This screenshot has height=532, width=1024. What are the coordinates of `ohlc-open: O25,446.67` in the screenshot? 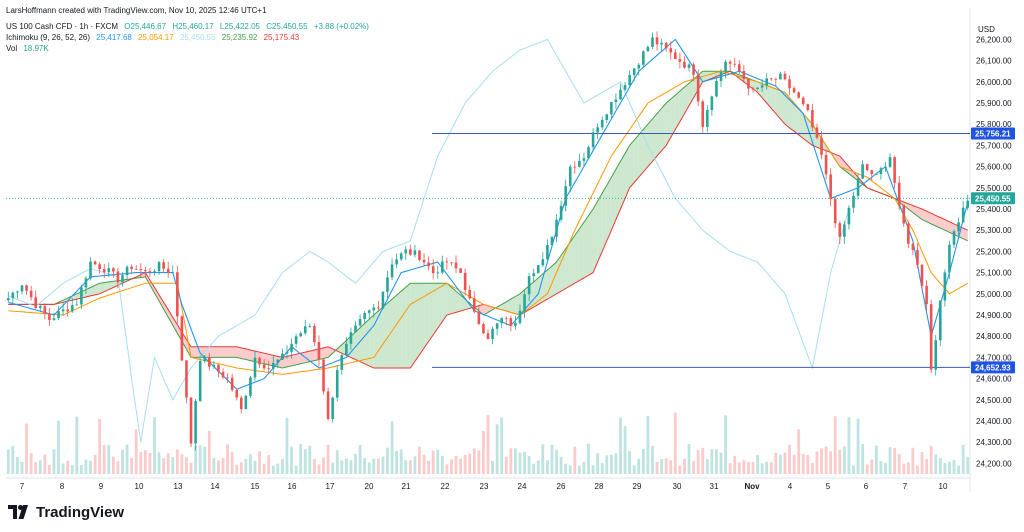 It's located at (145, 26).